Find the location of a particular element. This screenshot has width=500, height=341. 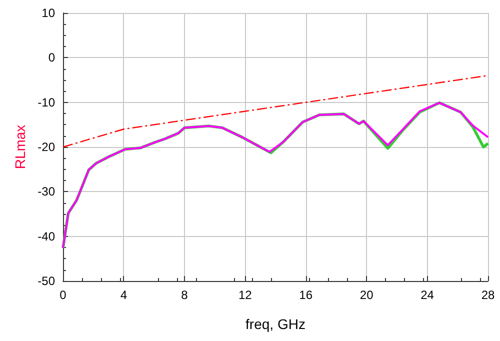

x-tick-label: 12 is located at coordinates (245, 295).